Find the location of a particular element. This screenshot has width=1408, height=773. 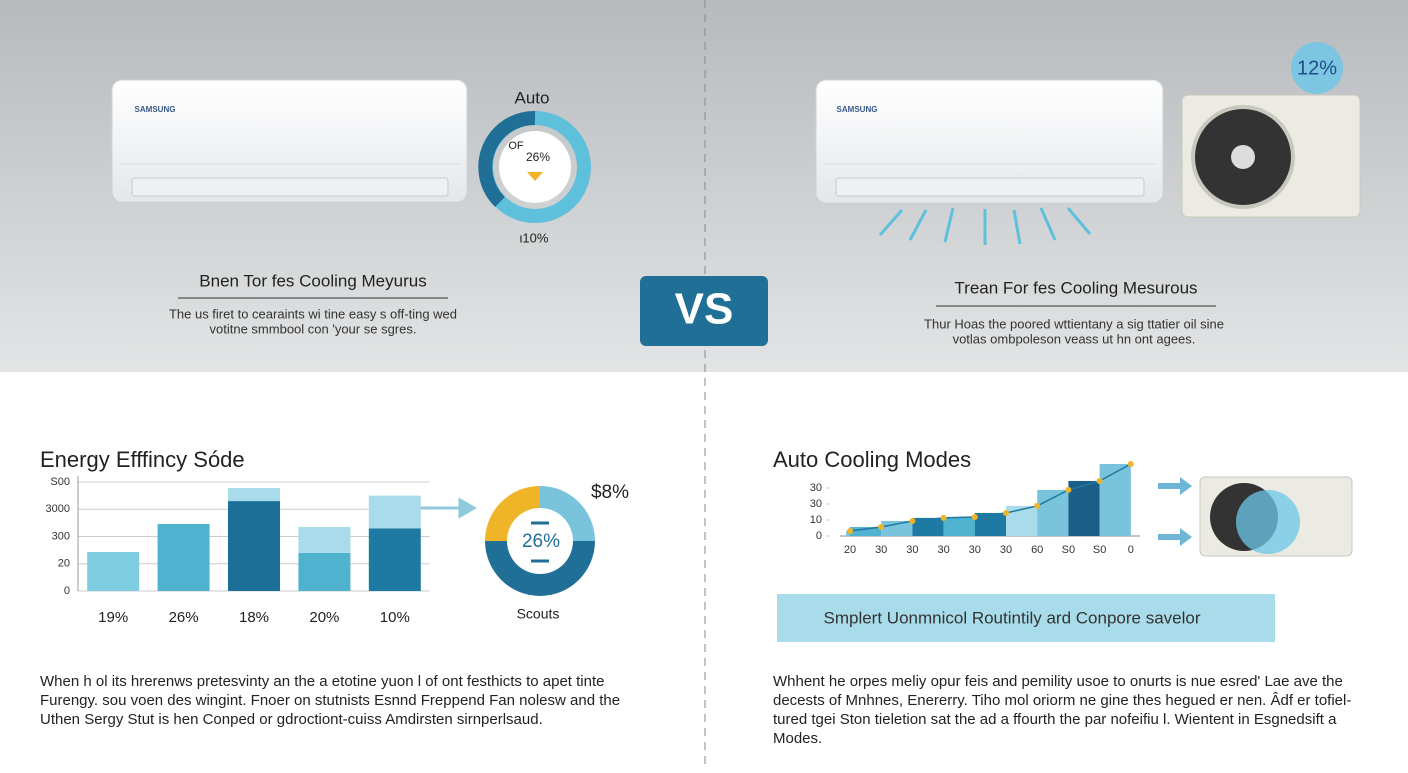

caption: votitne smmbool con 'your se sgres. is located at coordinates (313, 328).